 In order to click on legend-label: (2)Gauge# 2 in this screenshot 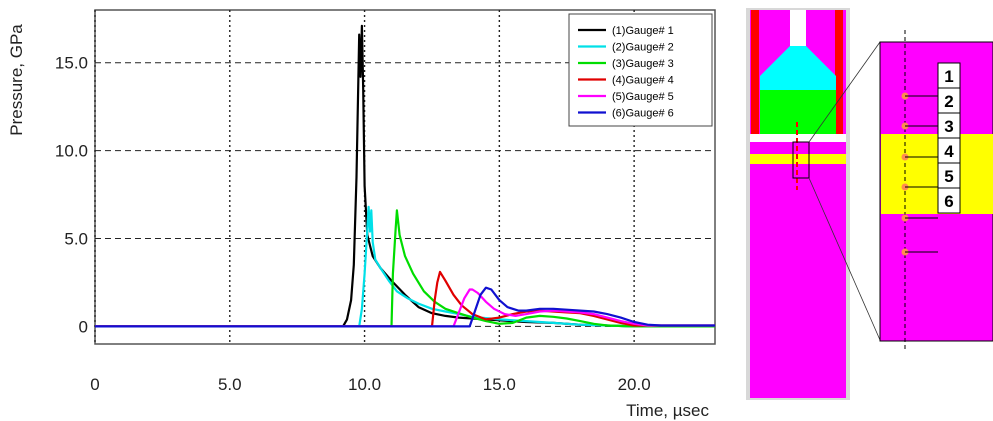, I will do `click(643, 48)`.